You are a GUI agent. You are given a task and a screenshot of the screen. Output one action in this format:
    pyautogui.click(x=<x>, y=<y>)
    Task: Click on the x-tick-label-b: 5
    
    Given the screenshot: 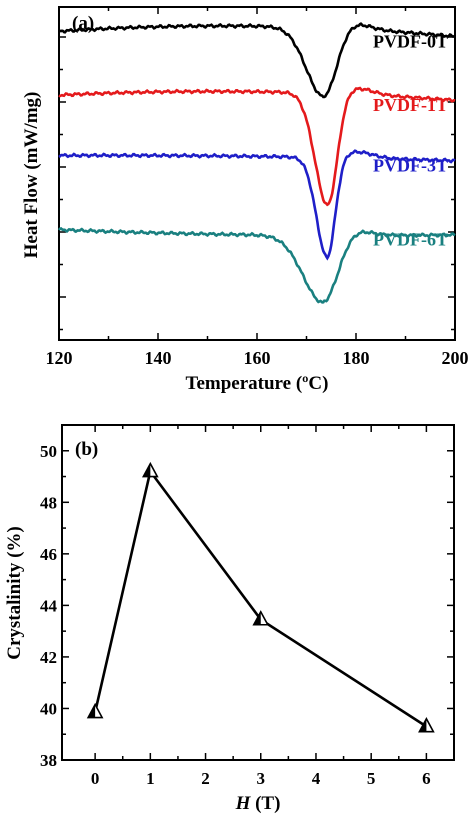 What is the action you would take?
    pyautogui.click(x=371, y=778)
    